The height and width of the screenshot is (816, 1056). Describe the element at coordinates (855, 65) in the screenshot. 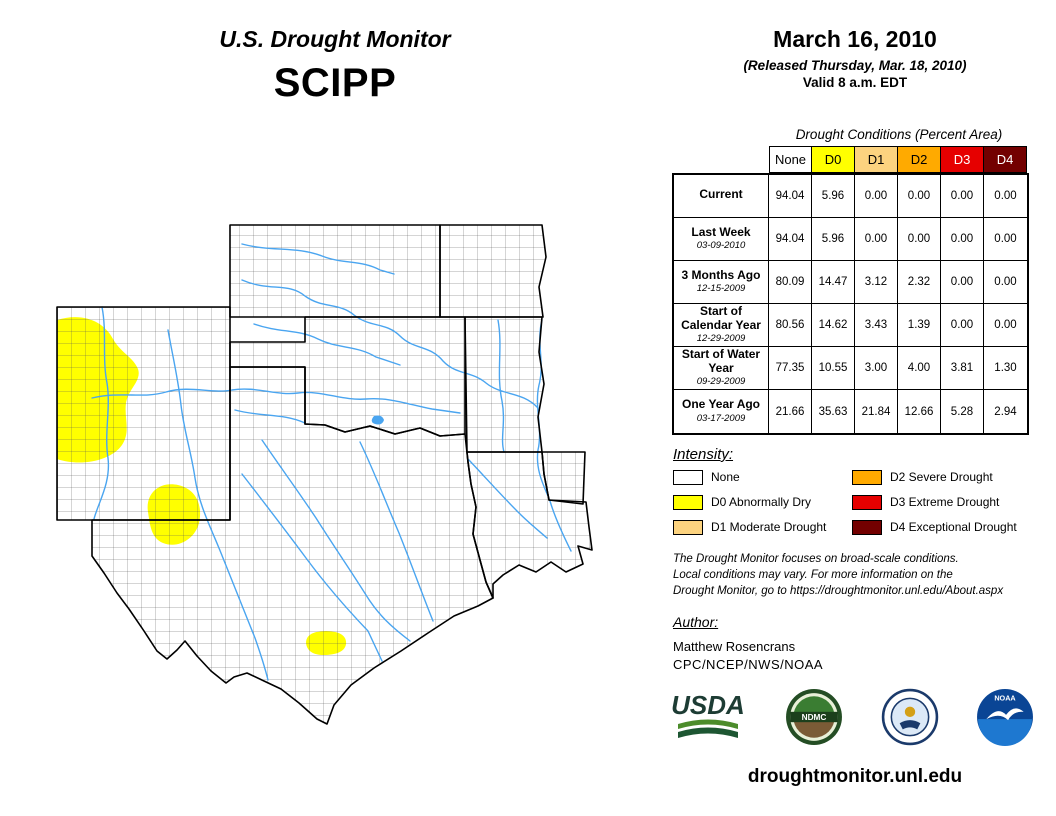

I see `release-date: (Released Thursday, Mar. 18, 2010)` at that location.